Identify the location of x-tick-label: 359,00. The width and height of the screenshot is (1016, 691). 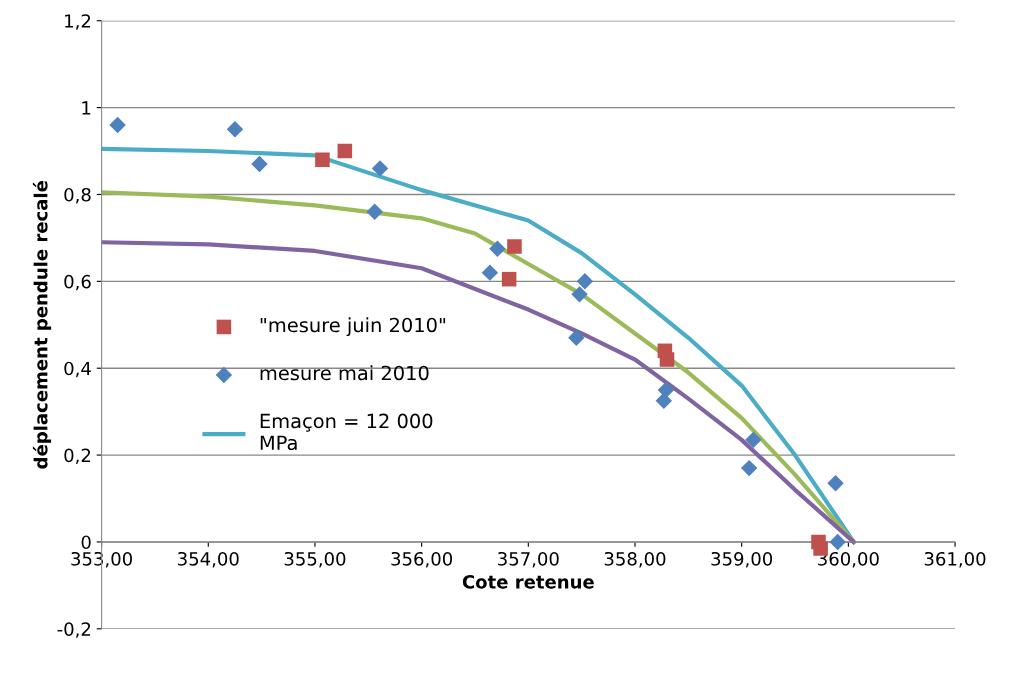
(742, 559).